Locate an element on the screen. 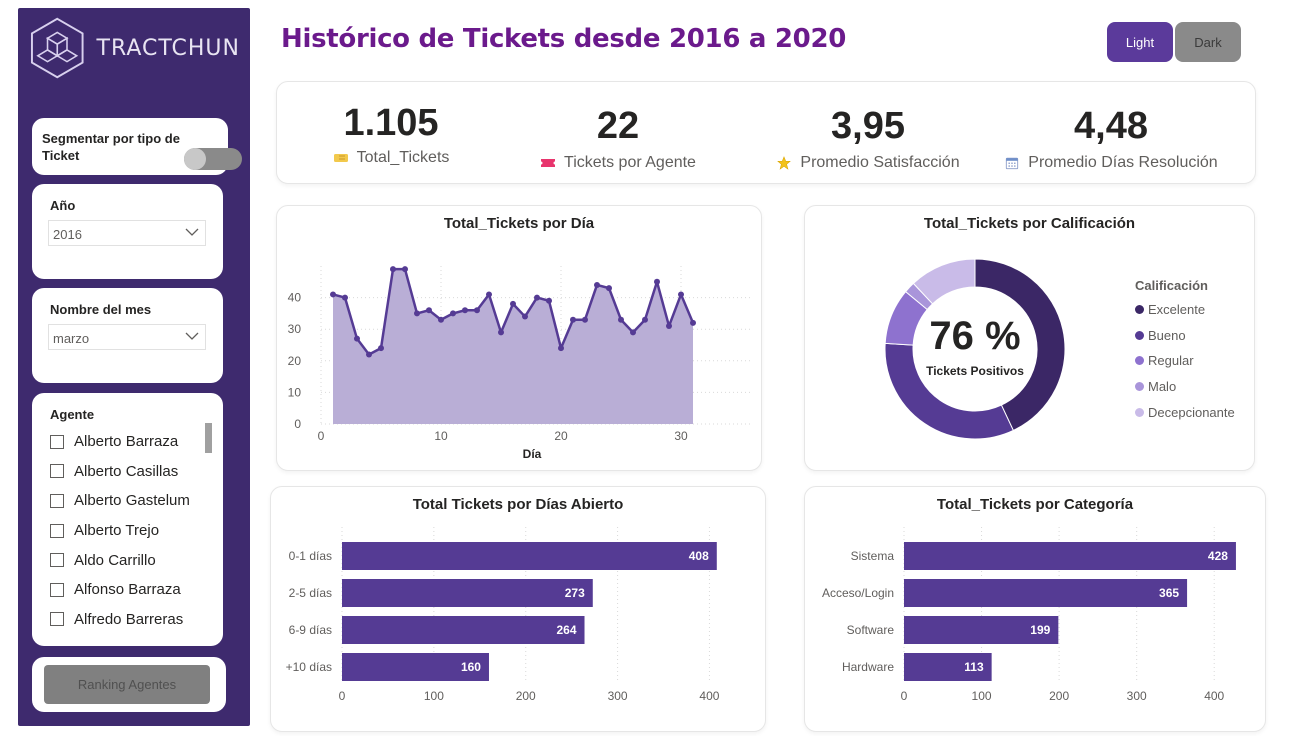 Image resolution: width=1314 pixels, height=736 pixels. area-chart-svg: 0 10 20 30 40 0 10 20 30 Día is located at coordinates (520, 363).